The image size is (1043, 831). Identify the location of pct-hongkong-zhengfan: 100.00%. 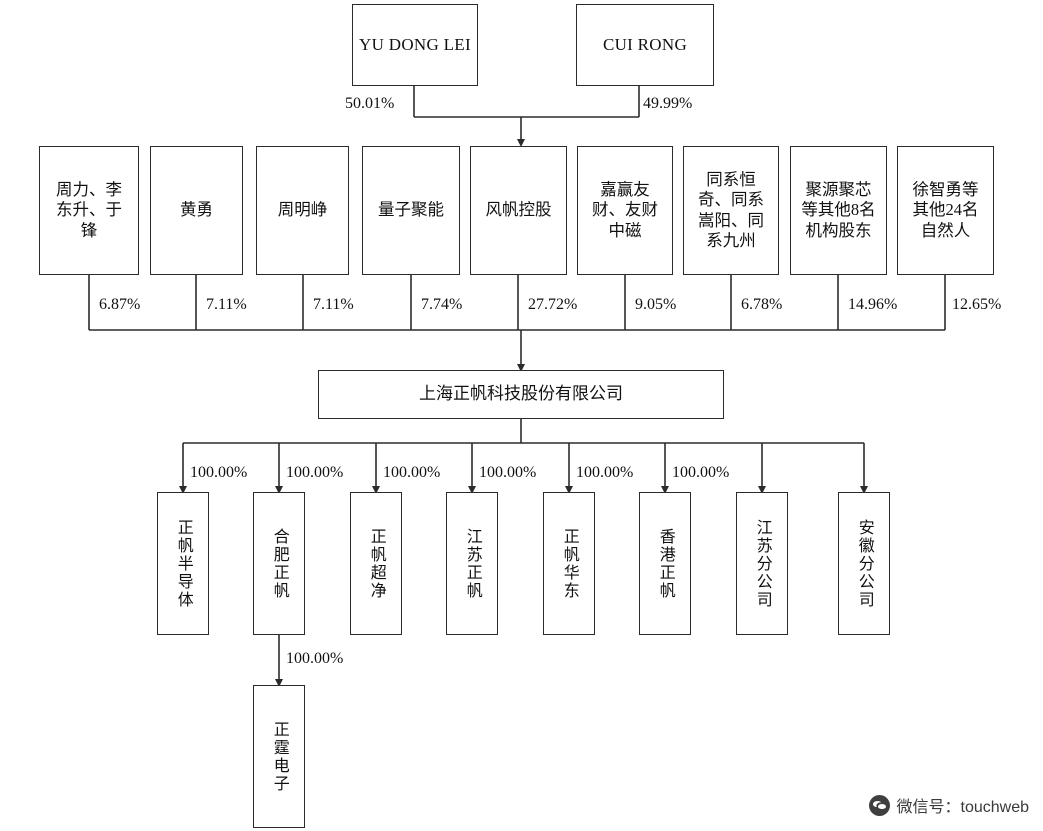
(701, 472).